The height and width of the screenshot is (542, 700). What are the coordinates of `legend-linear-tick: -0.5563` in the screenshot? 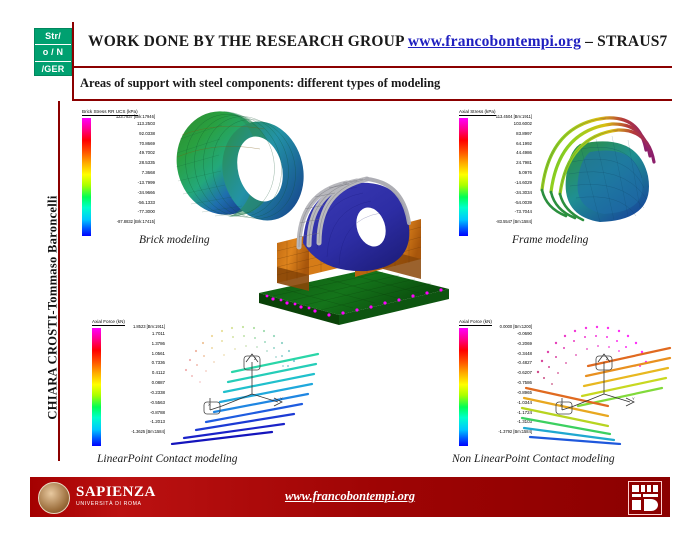 It's located at (157, 402).